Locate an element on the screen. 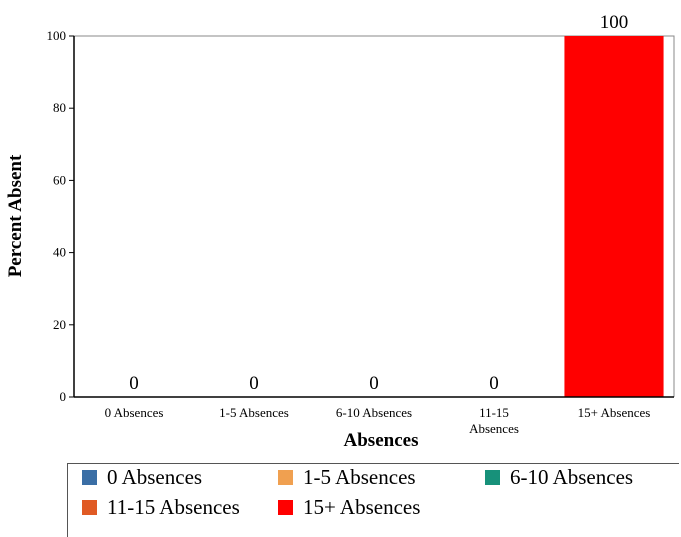  y-tick-label: 0 is located at coordinates (63, 396).